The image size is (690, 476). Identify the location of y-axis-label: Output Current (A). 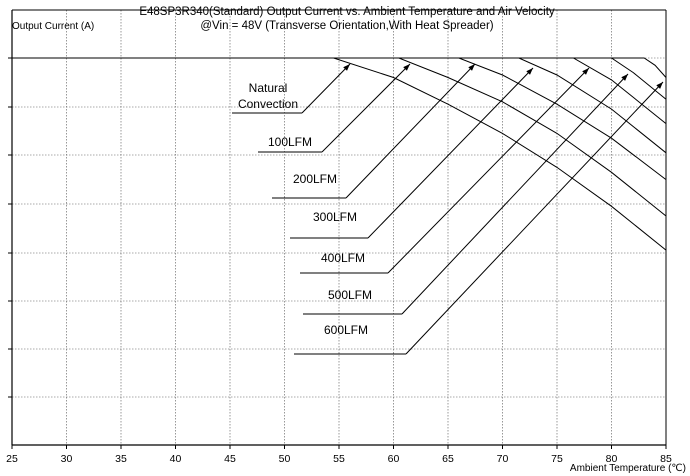
(53, 26).